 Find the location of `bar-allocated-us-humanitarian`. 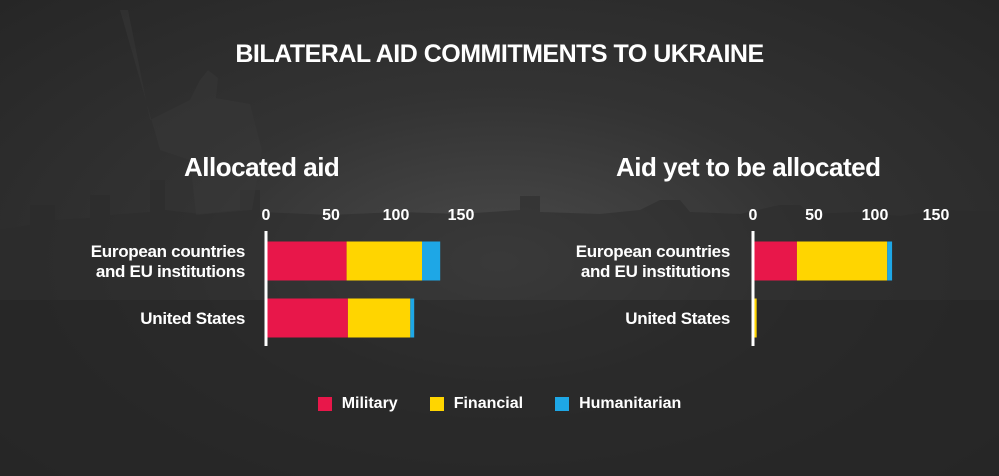

bar-allocated-us-humanitarian is located at coordinates (412, 318).